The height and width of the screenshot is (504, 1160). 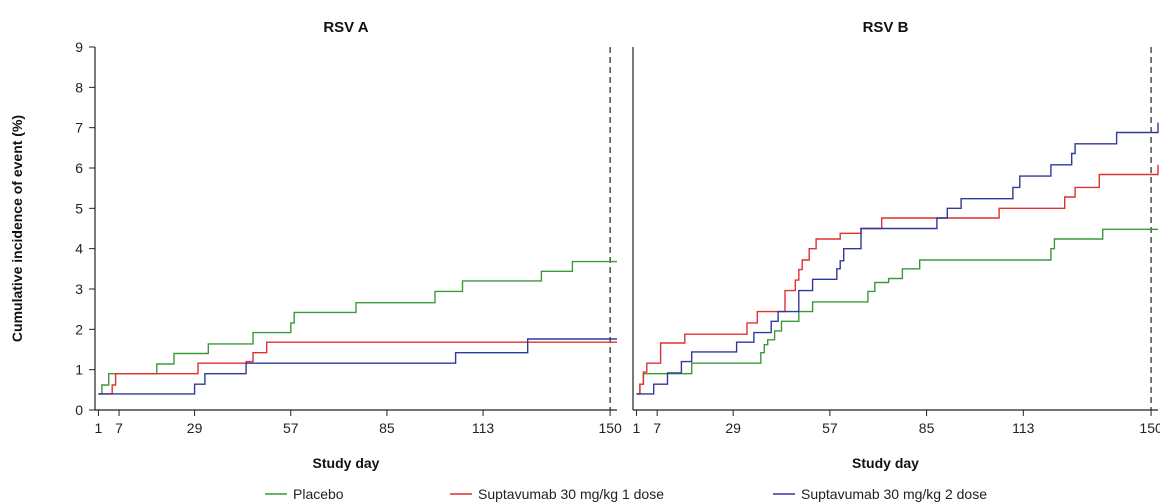 What do you see at coordinates (79, 87) in the screenshot?
I see `y-tick-label: 8` at bounding box center [79, 87].